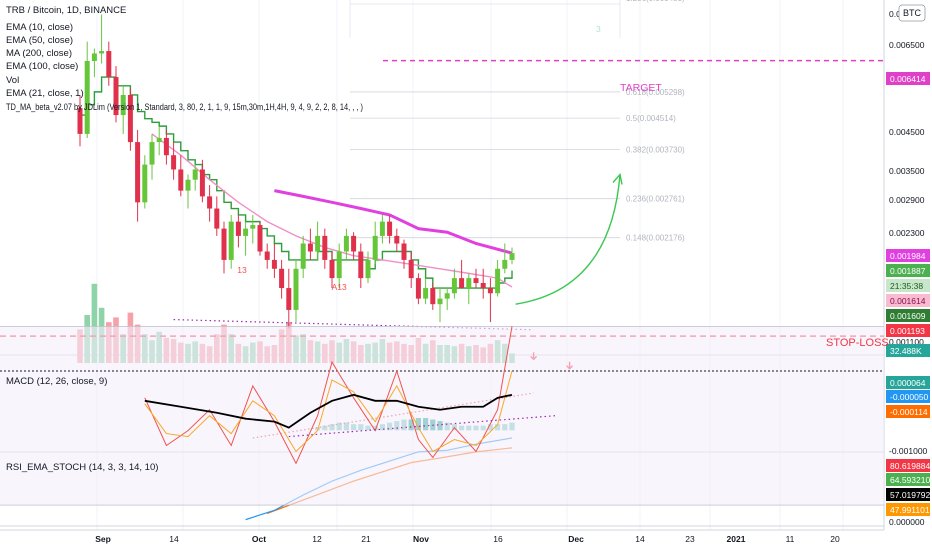  What do you see at coordinates (641, 88) in the screenshot?
I see `target-label: TARGET` at bounding box center [641, 88].